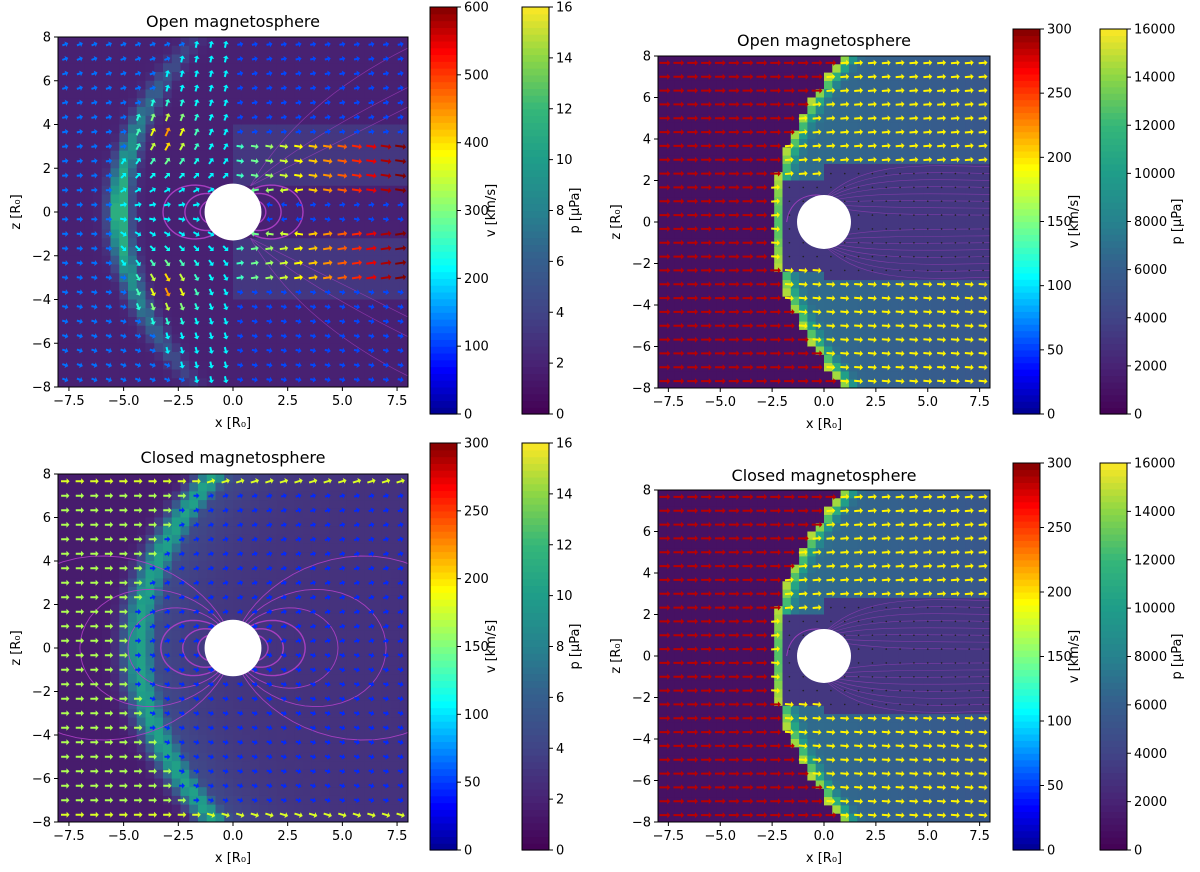 The image size is (1200, 872). I want to click on y-tick-label: 0, so click(647, 223).